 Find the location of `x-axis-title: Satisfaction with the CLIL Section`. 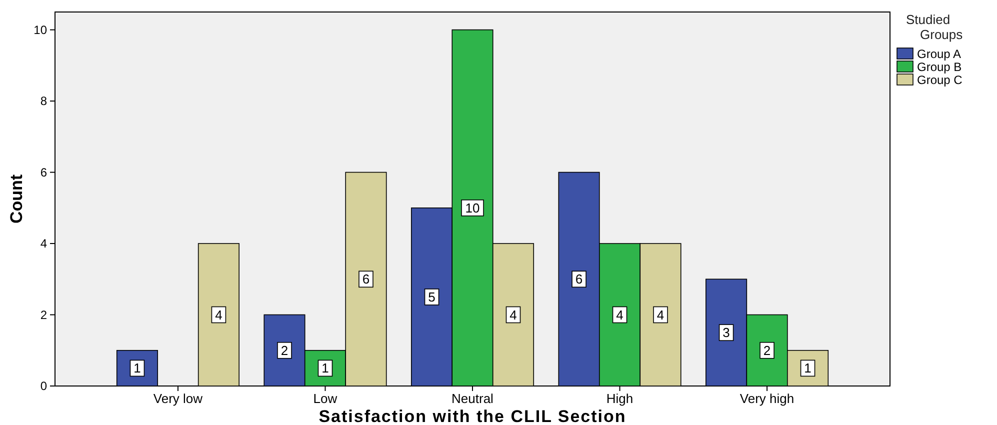

x-axis-title: Satisfaction with the CLIL Section is located at coordinates (472, 416).